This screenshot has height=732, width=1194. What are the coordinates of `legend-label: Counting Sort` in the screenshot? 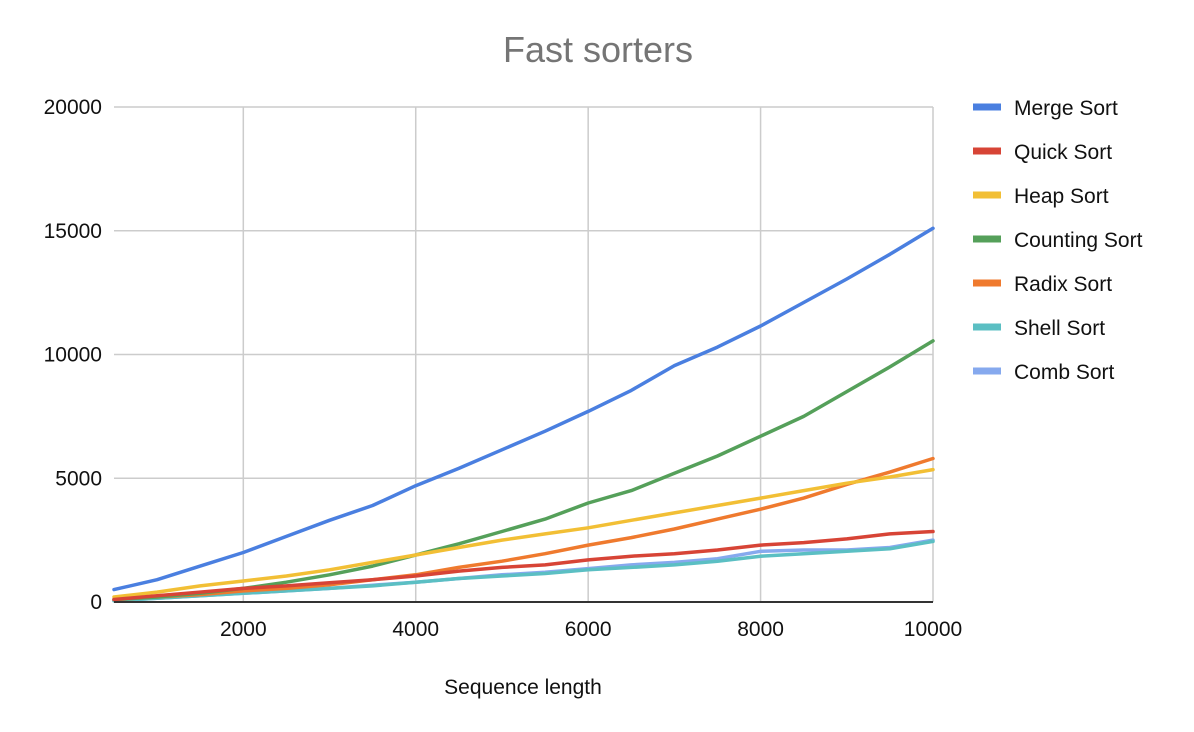 It's located at (1078, 240).